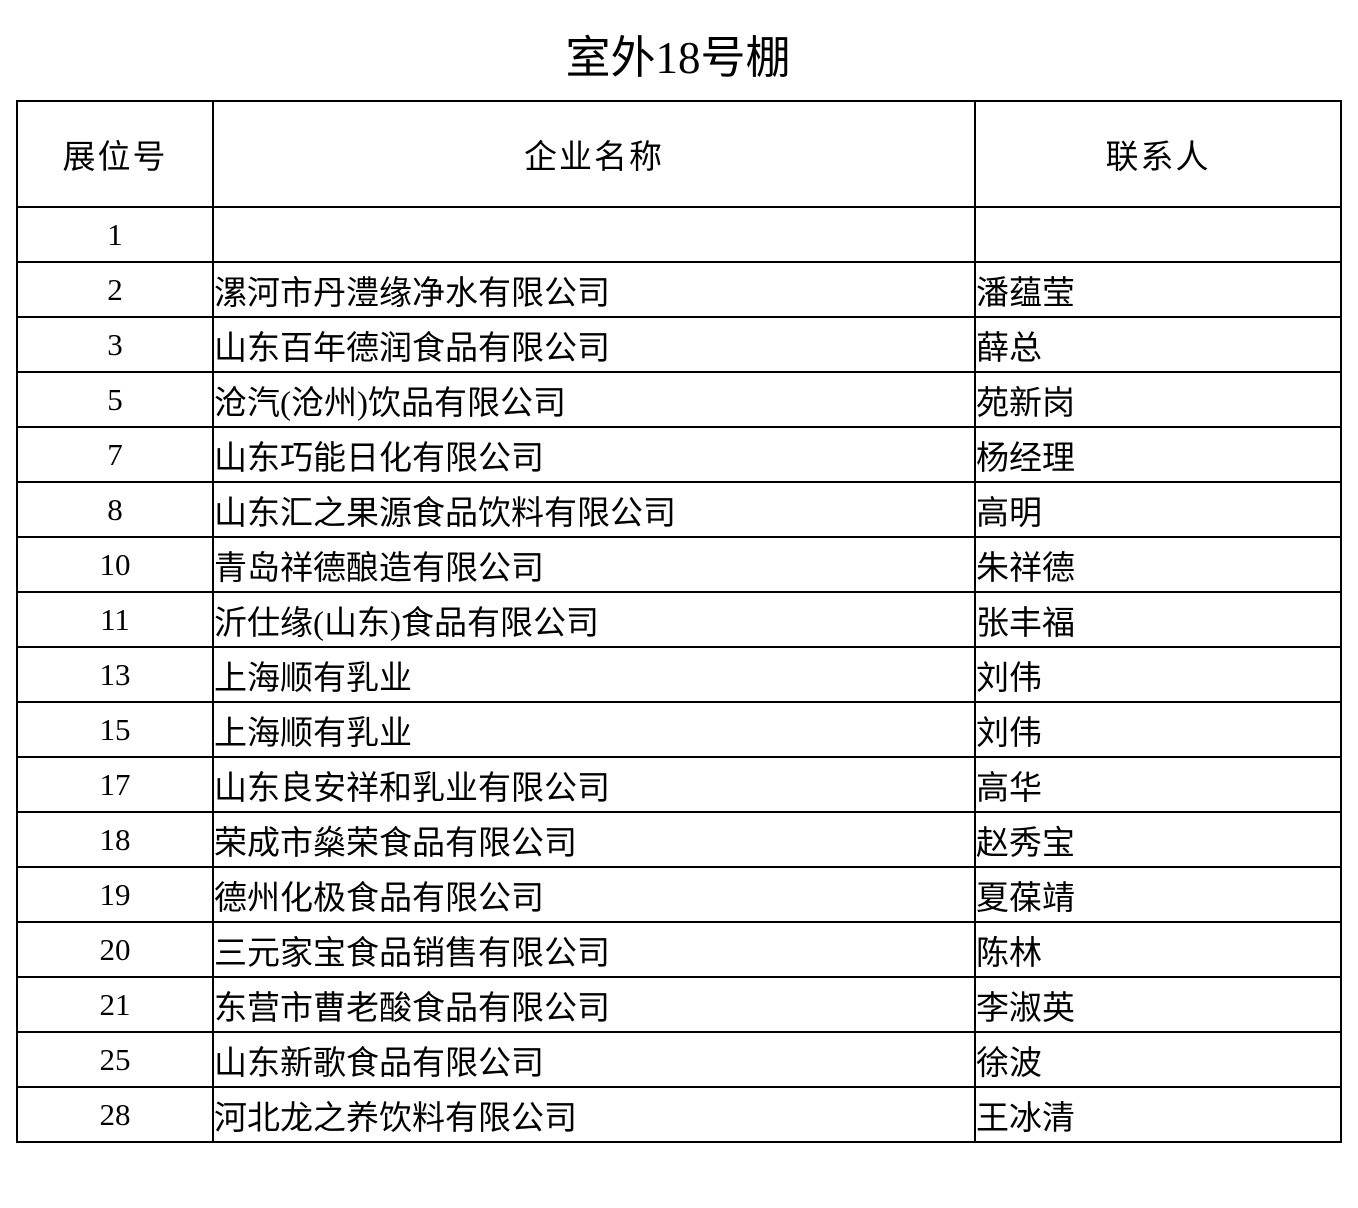  Describe the element at coordinates (115, 729) in the screenshot. I see `cell-booth-no: 15` at that location.